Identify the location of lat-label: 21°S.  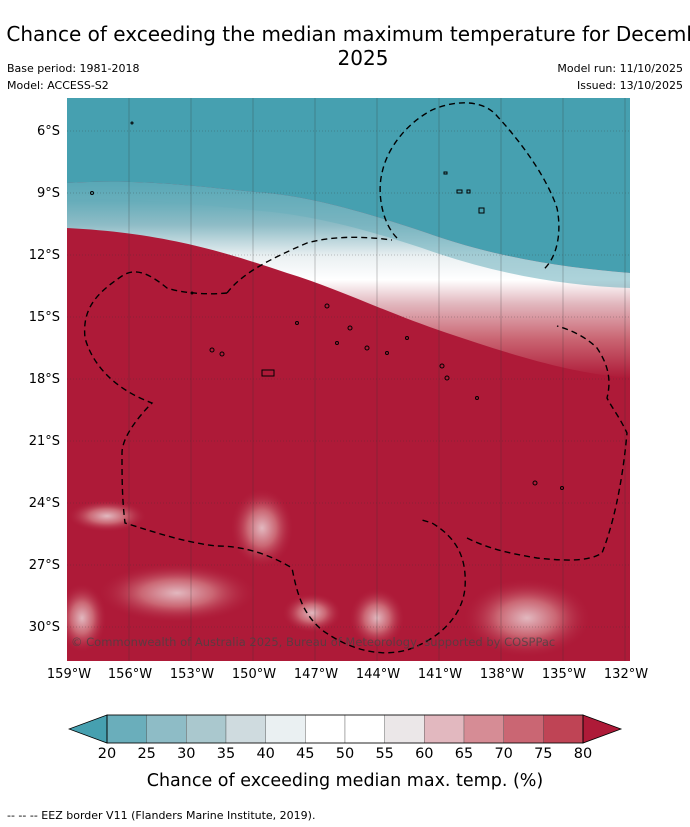
(44, 441).